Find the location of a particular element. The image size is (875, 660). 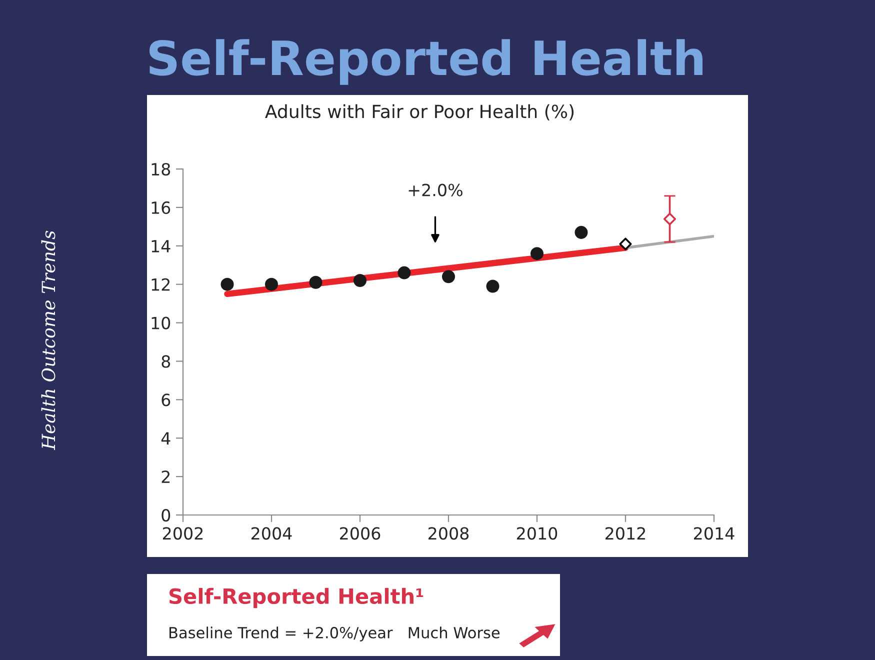

x-tick-label: 2004 is located at coordinates (272, 533).